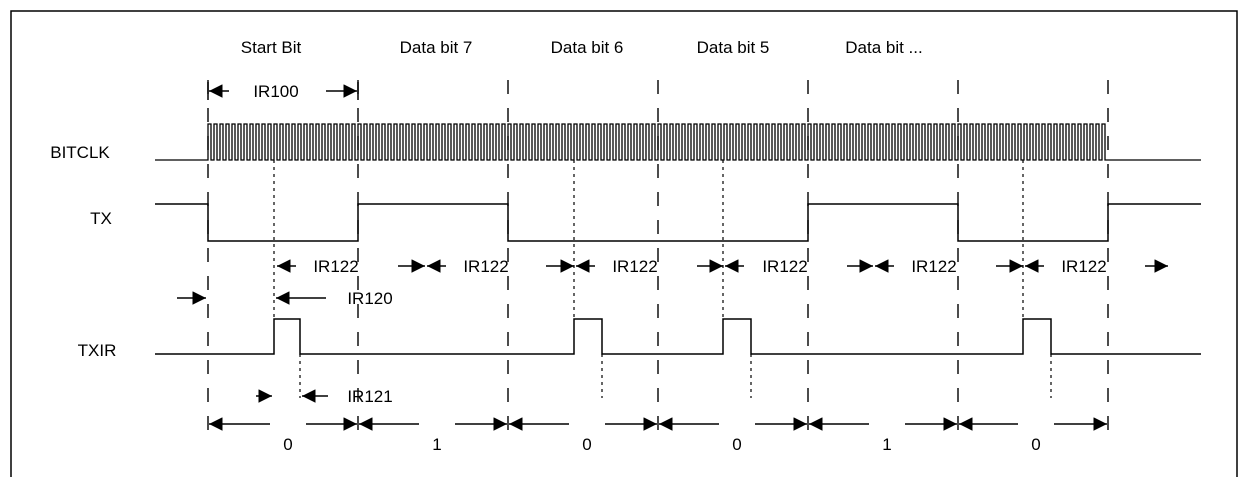  What do you see at coordinates (97, 350) in the screenshot?
I see `signal-label-txir: TXIR` at bounding box center [97, 350].